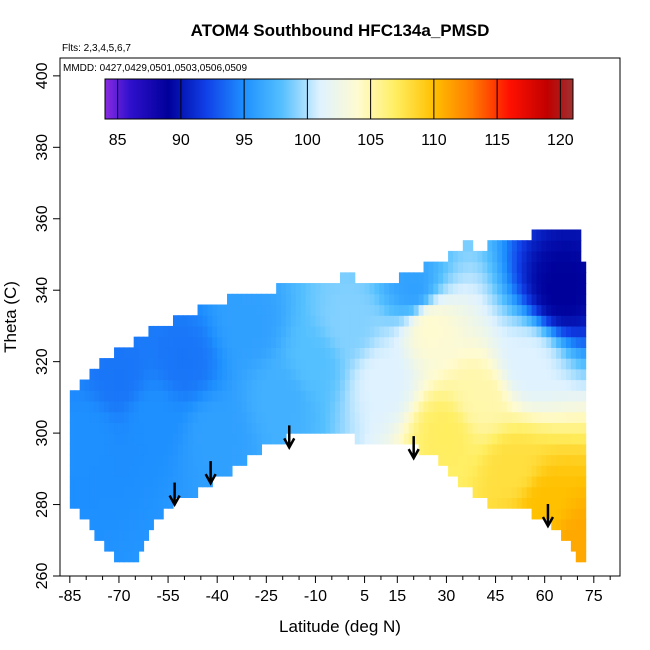  What do you see at coordinates (548, 516) in the screenshot?
I see `arrow-marker` at bounding box center [548, 516].